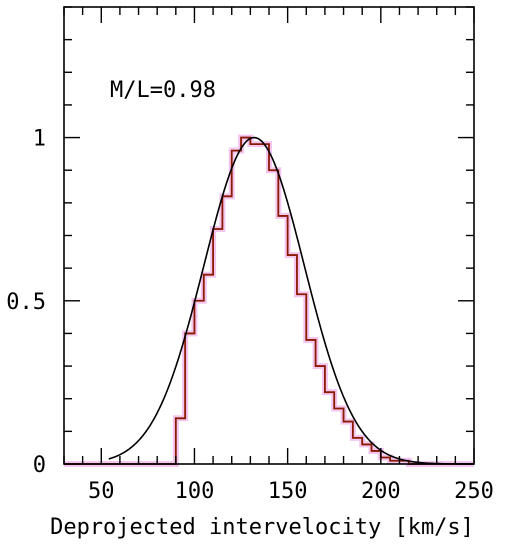  I want to click on x-axis-label: Deprojected intervelocity [km/s], so click(262, 527).